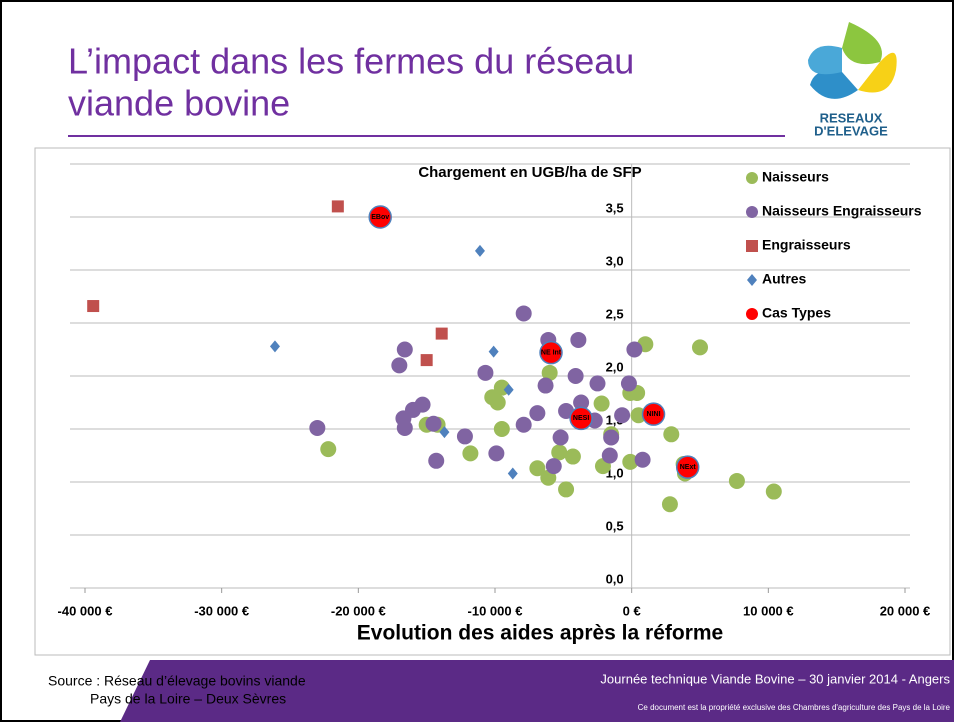  I want to click on point-label: NE Int, so click(551, 353).